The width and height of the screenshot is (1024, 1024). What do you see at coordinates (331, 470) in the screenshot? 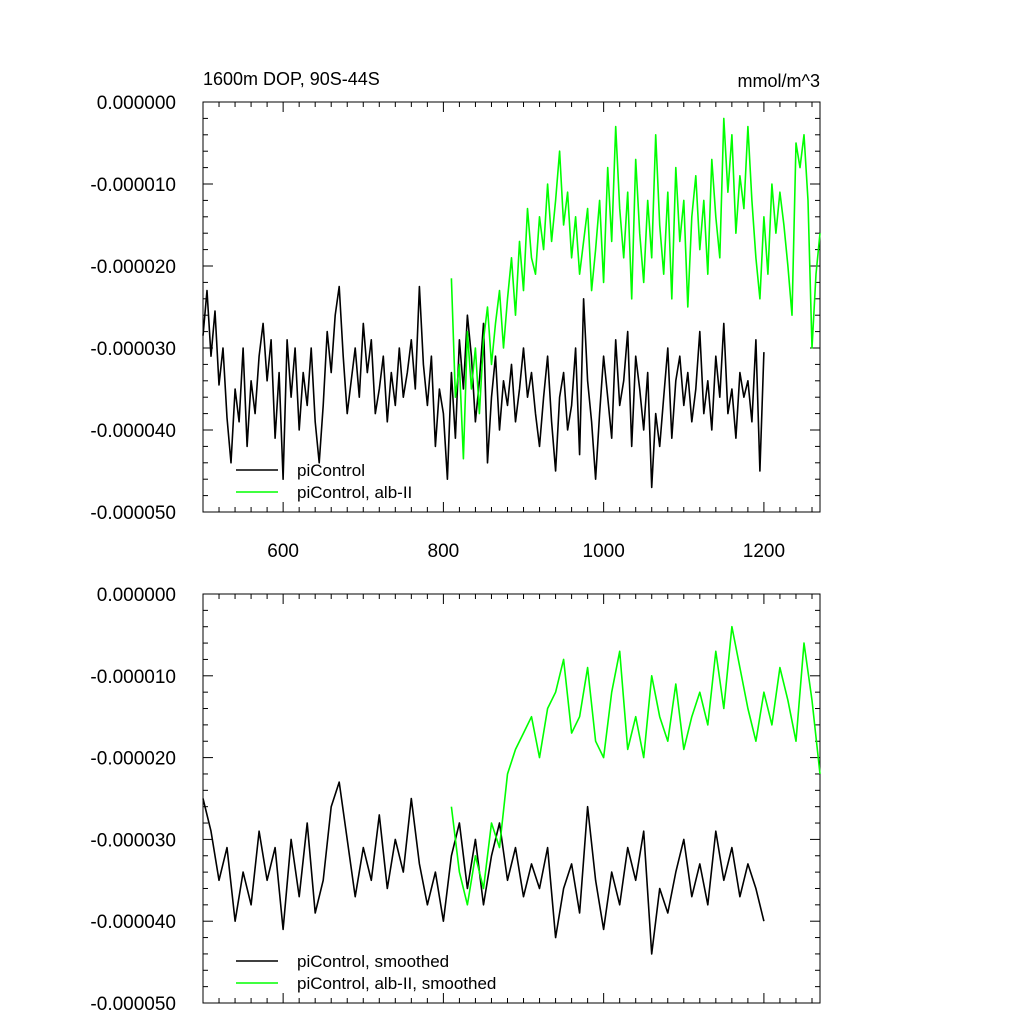
I see `legend-label: piControl` at bounding box center [331, 470].